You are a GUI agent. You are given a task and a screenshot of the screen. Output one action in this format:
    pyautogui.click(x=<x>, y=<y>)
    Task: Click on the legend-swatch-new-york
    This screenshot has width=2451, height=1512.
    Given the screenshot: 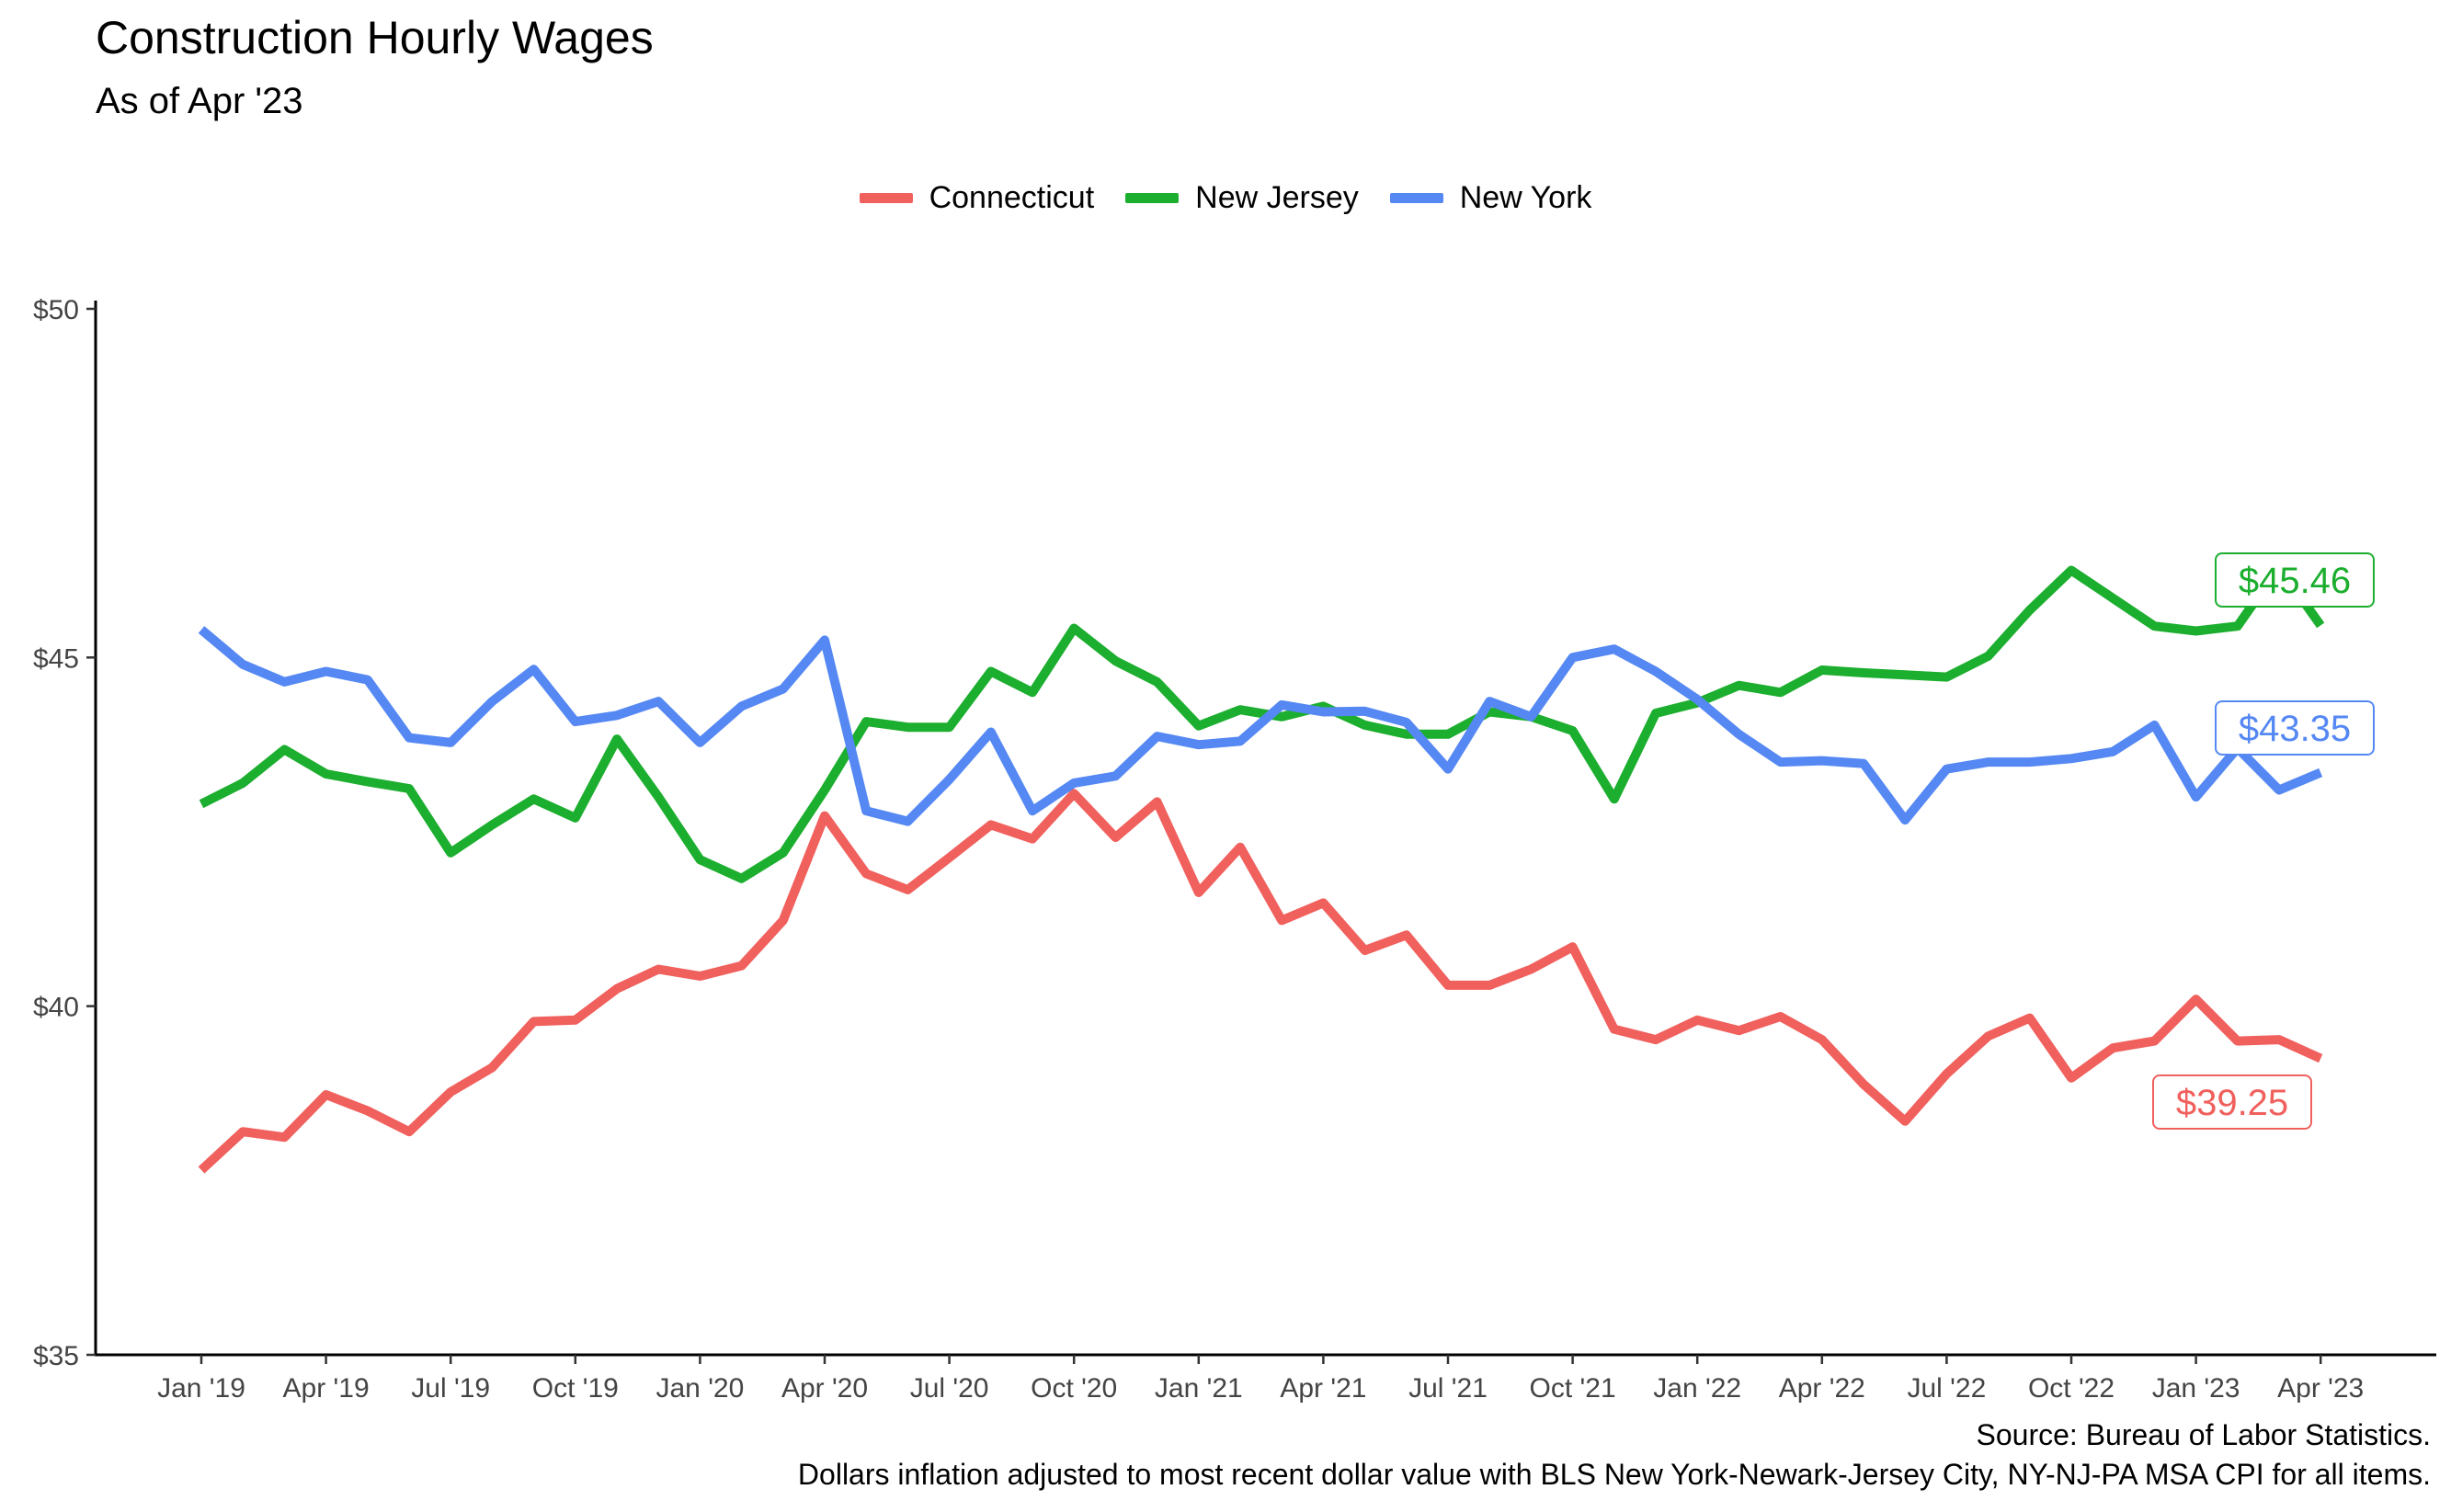 What is the action you would take?
    pyautogui.click(x=1416, y=198)
    